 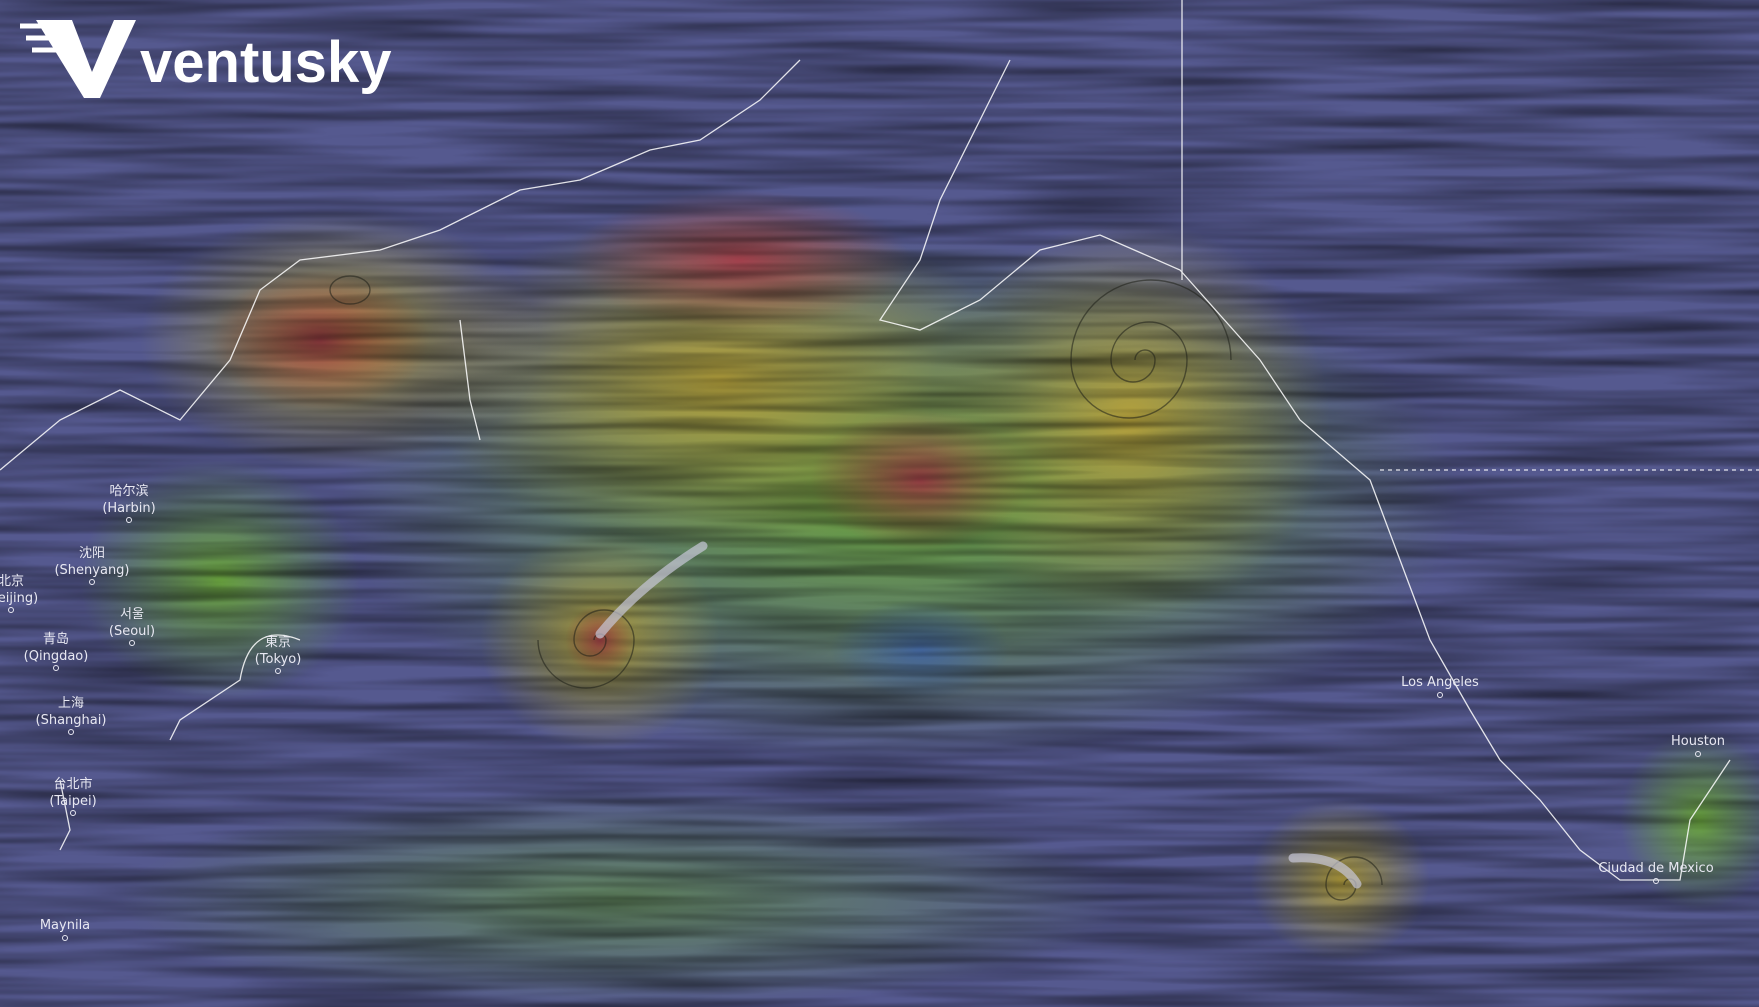 What do you see at coordinates (71, 720) in the screenshot?
I see `city-latin-name: (Shanghai)` at bounding box center [71, 720].